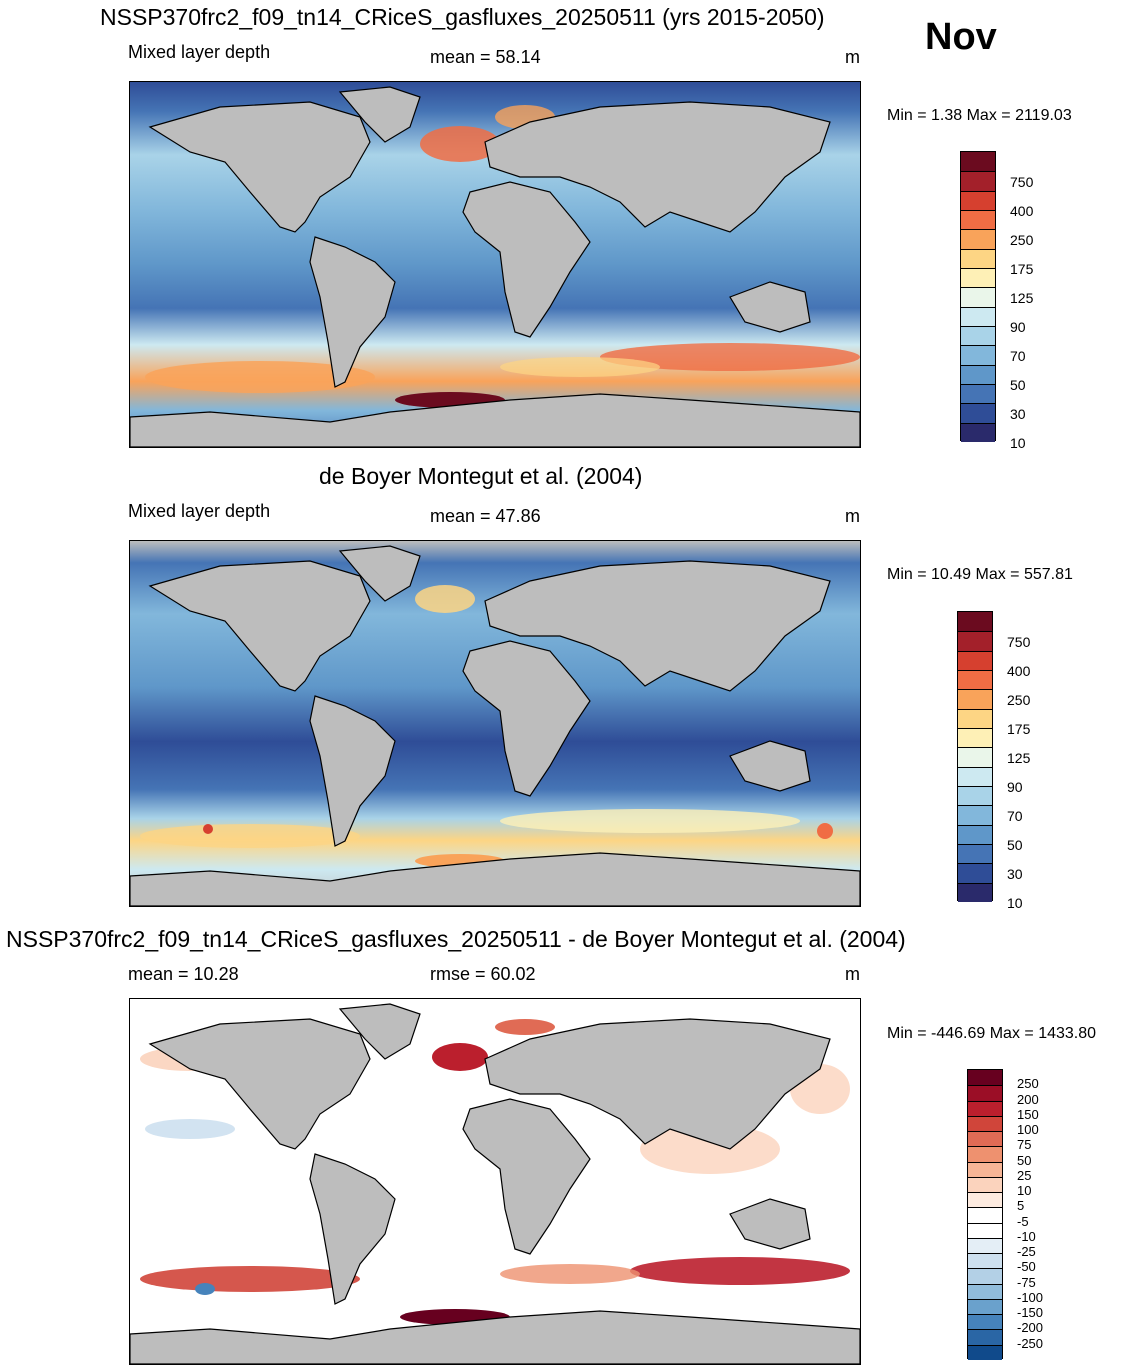 Image resolution: width=1127 pixels, height=1371 pixels. What do you see at coordinates (1015, 815) in the screenshot?
I see `colorbar-tick-label: 70` at bounding box center [1015, 815].